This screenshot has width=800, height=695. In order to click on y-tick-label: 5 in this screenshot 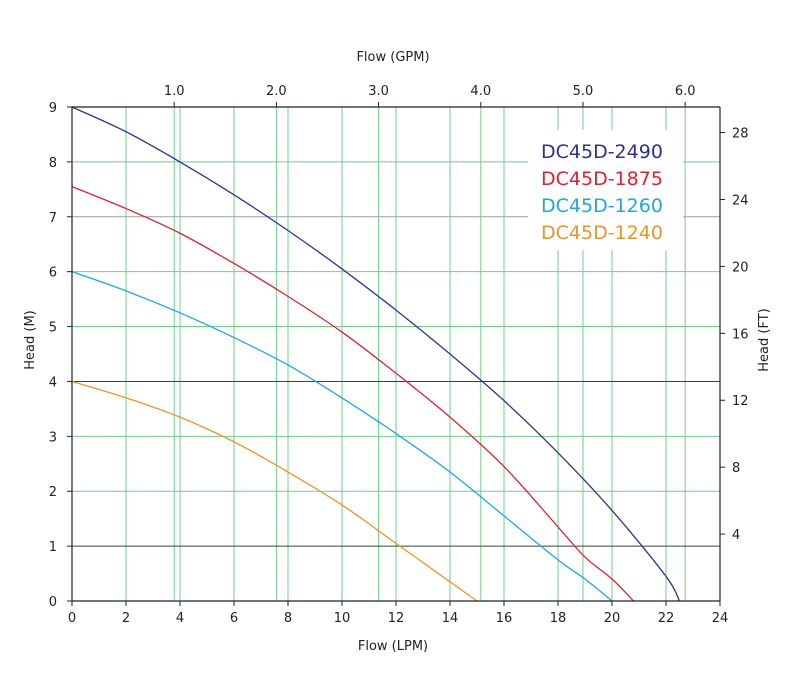, I will do `click(53, 328)`.